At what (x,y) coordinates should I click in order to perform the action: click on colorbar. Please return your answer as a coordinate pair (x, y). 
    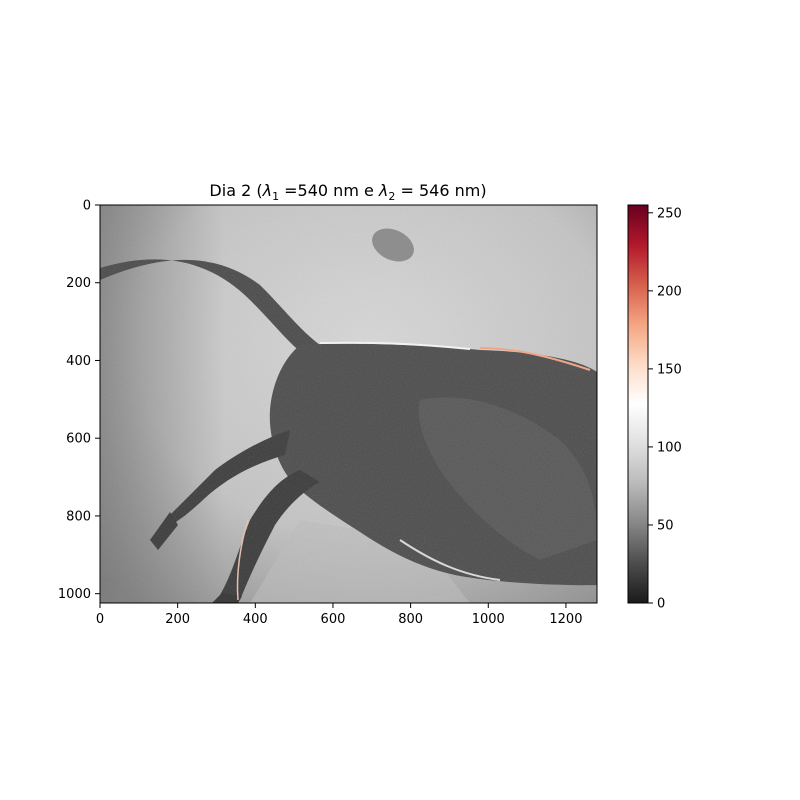
    Looking at the image, I should click on (638, 404).